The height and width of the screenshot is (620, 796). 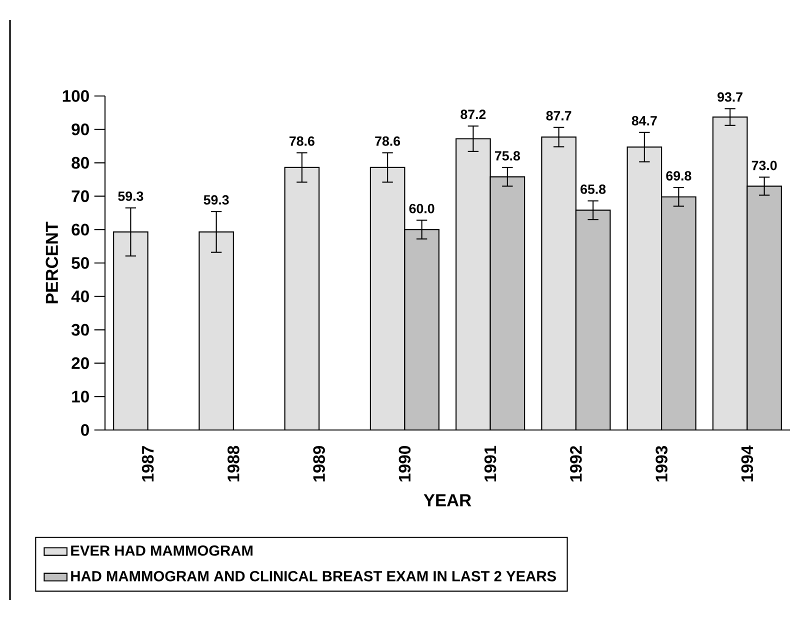 What do you see at coordinates (404, 464) in the screenshot?
I see `x-tick-label: 1990` at bounding box center [404, 464].